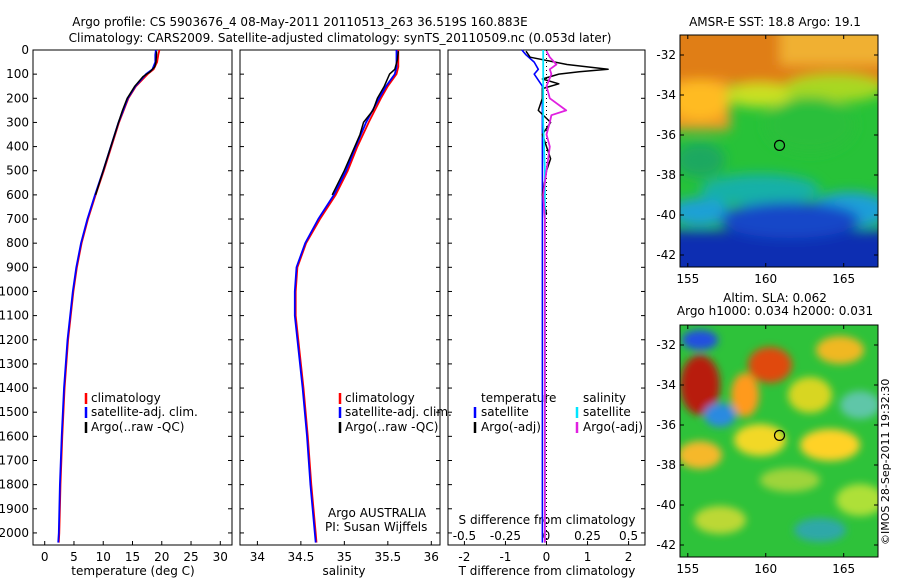 The width and height of the screenshot is (900, 580). Describe the element at coordinates (377, 513) in the screenshot. I see `credit-line1: Argo AUSTRALIA` at that location.